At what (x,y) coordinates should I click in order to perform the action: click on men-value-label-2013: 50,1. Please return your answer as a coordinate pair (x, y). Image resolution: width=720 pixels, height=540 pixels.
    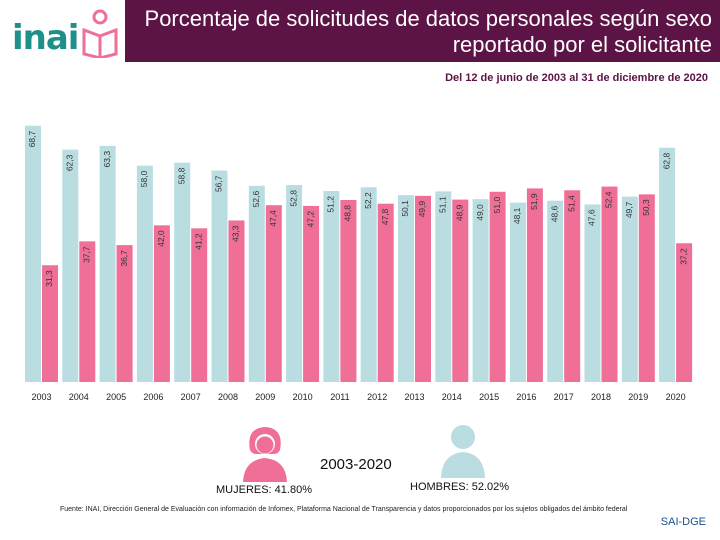
    Looking at the image, I should click on (405, 208).